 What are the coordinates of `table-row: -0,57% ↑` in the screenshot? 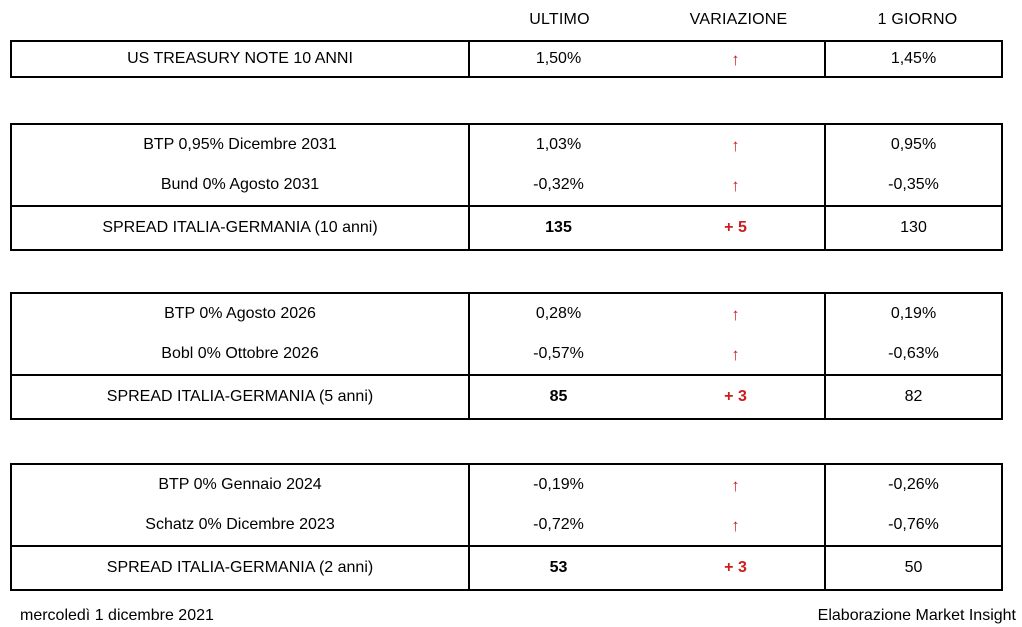 It's located at (647, 354).